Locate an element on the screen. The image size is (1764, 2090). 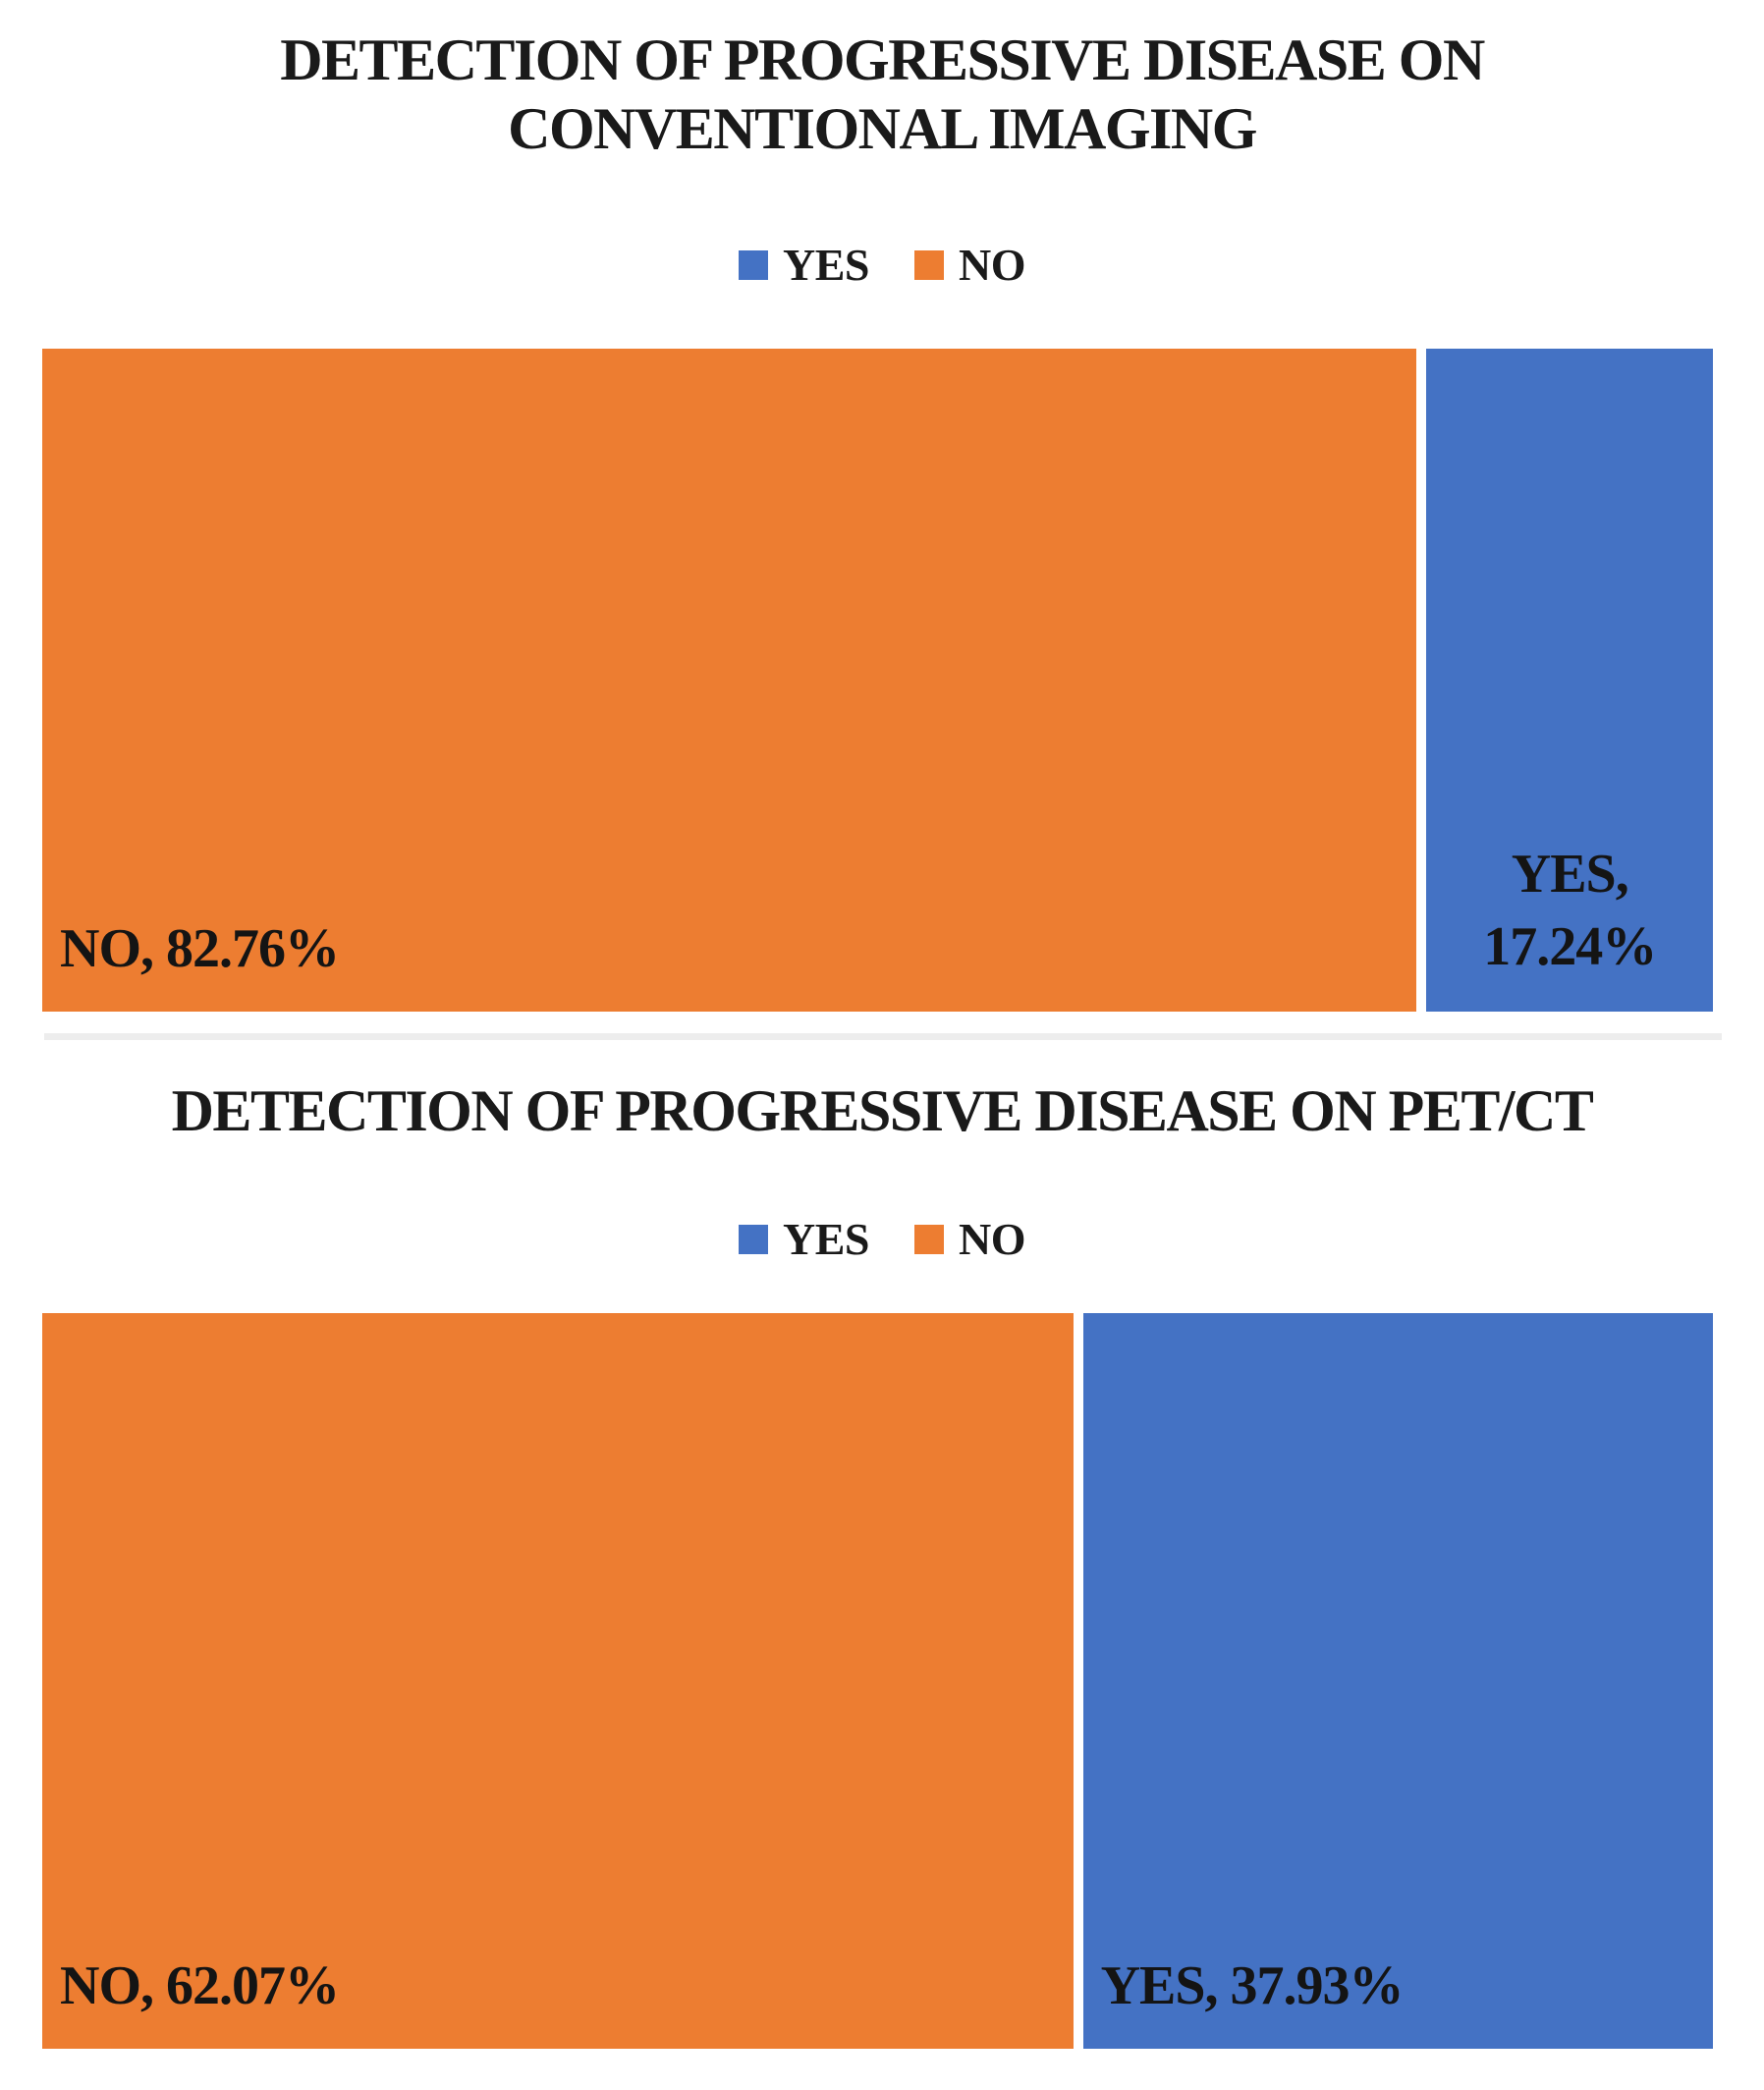
chart2-legend-label-no: NO is located at coordinates (992, 1239).